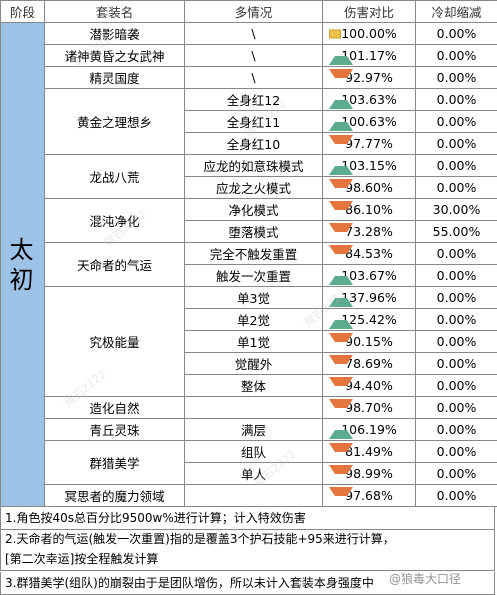  I want to click on suit-cell: 群猎美学, so click(114, 462).